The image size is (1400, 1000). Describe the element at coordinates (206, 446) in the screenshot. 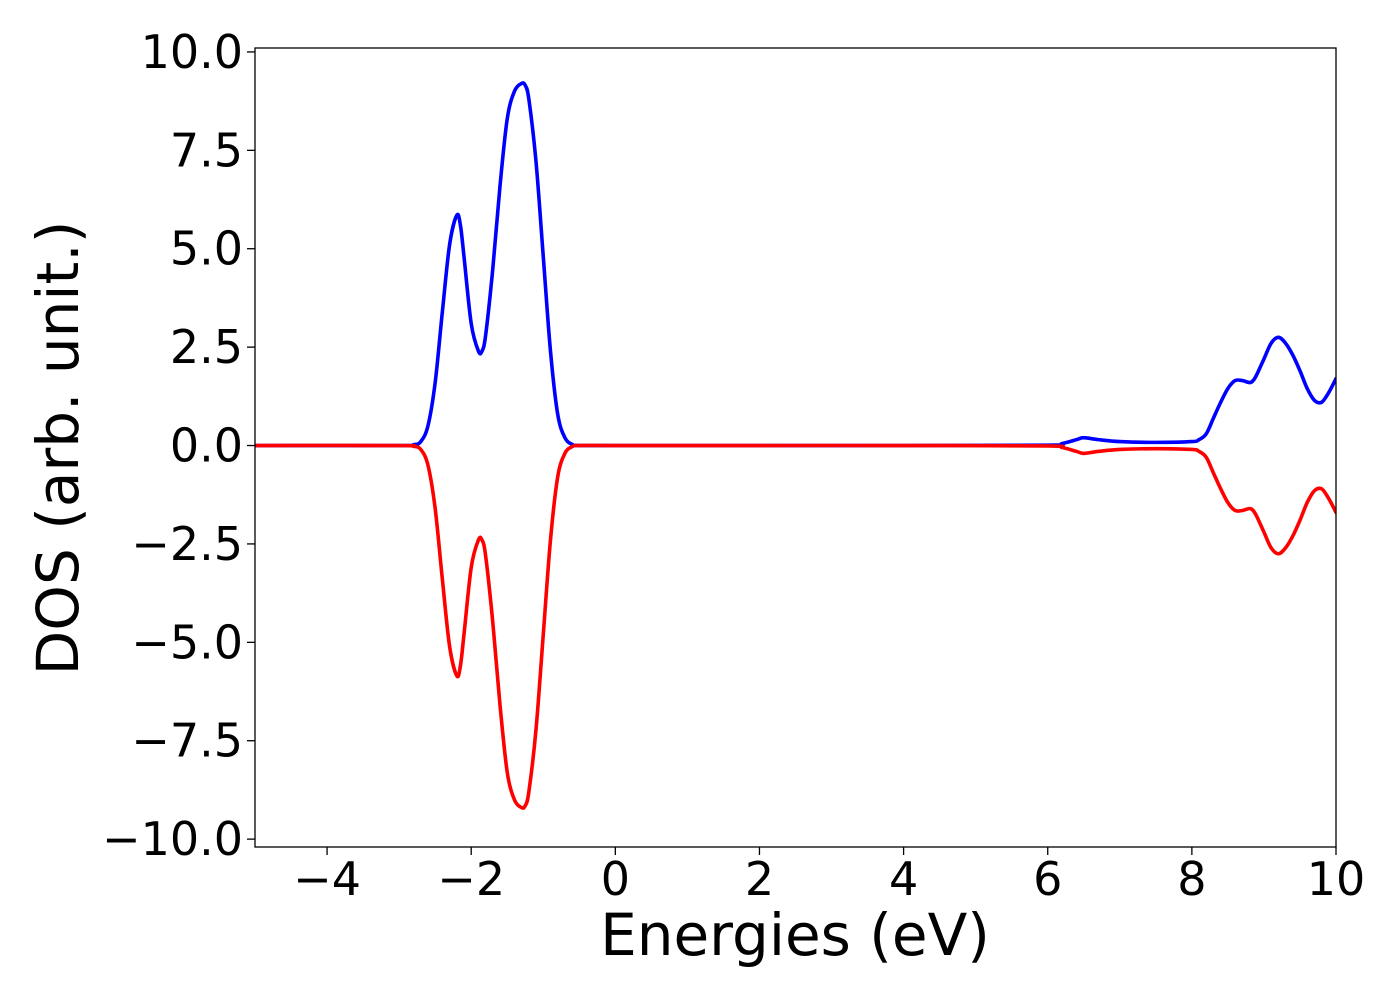

I see `y-tick-label: 0.0` at that location.